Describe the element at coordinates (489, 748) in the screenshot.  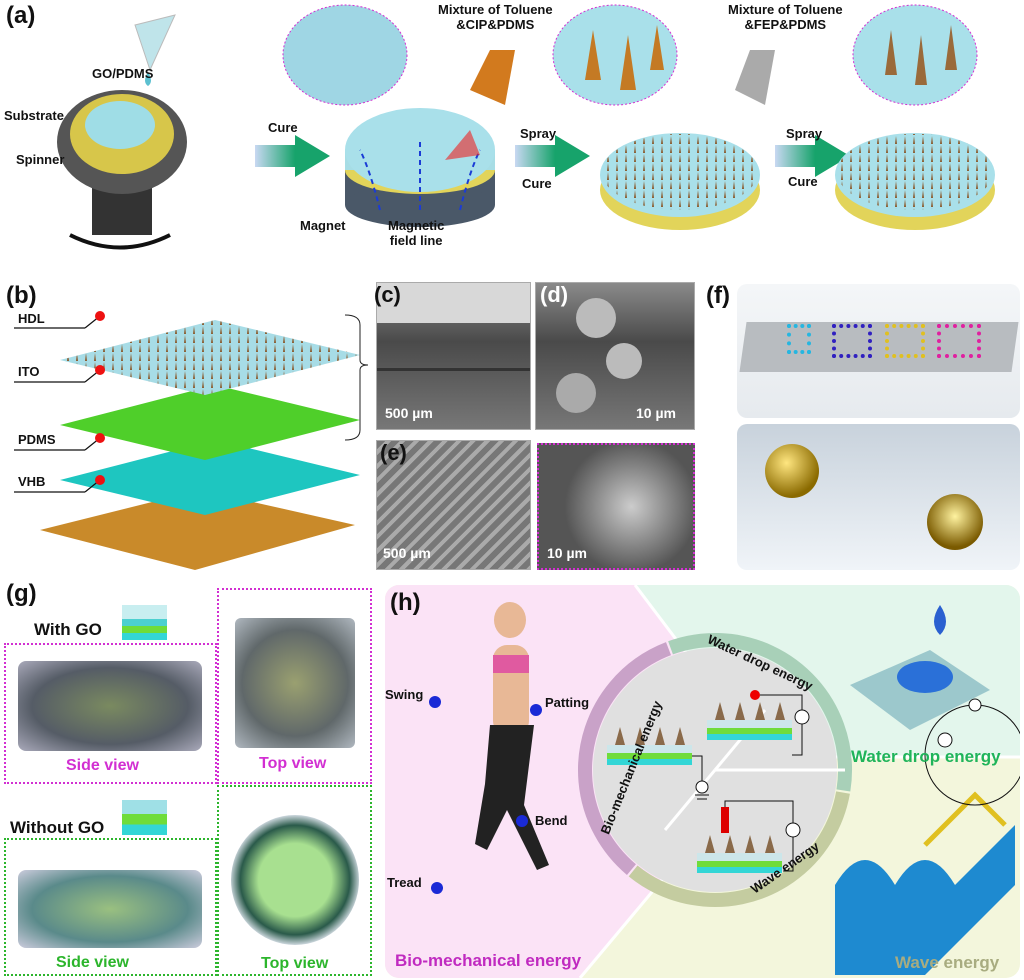
I see `runner-figure` at that location.